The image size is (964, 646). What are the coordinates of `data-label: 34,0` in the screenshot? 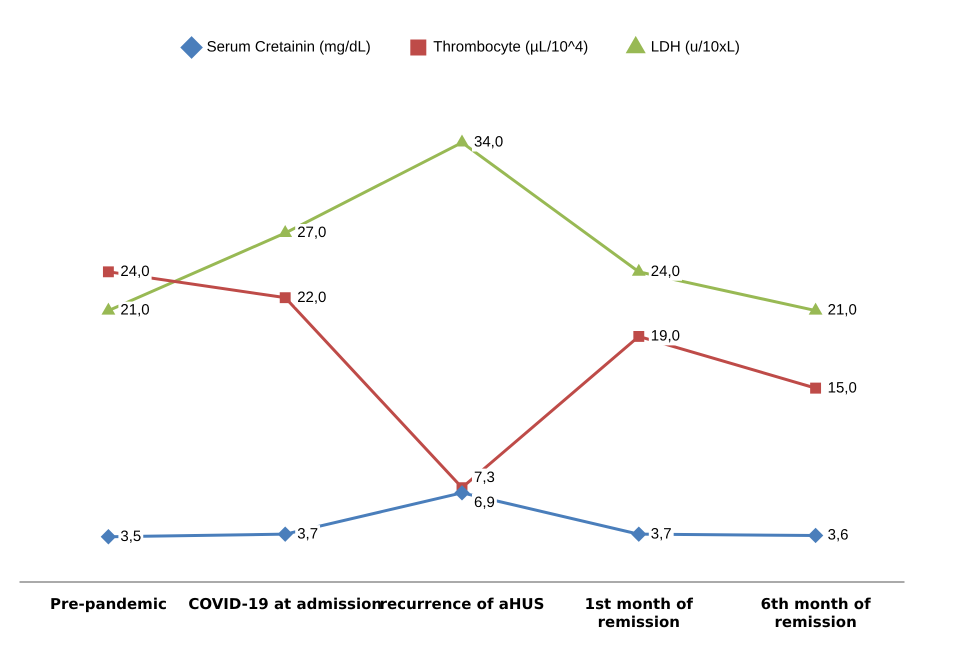 It's located at (489, 142).